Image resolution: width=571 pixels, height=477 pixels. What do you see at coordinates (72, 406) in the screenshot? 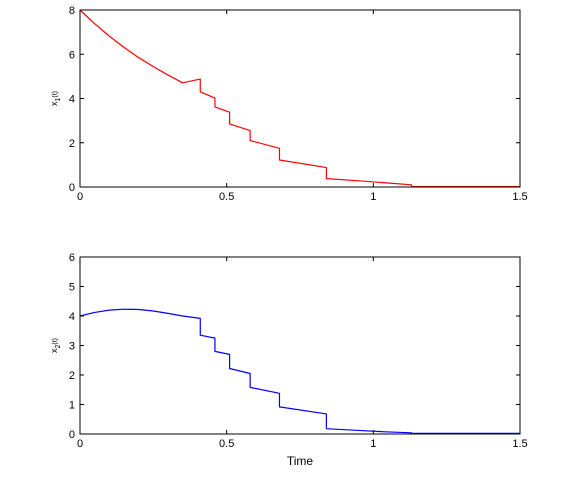
I see `y-tick-label: 1` at bounding box center [72, 406].